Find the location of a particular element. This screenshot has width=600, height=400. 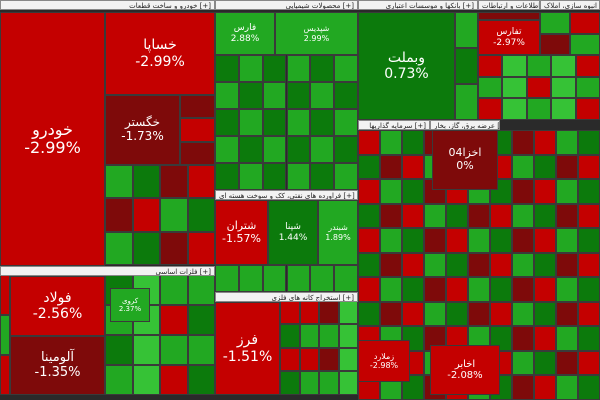

tile-name: خگستر is located at coordinates (142, 122).